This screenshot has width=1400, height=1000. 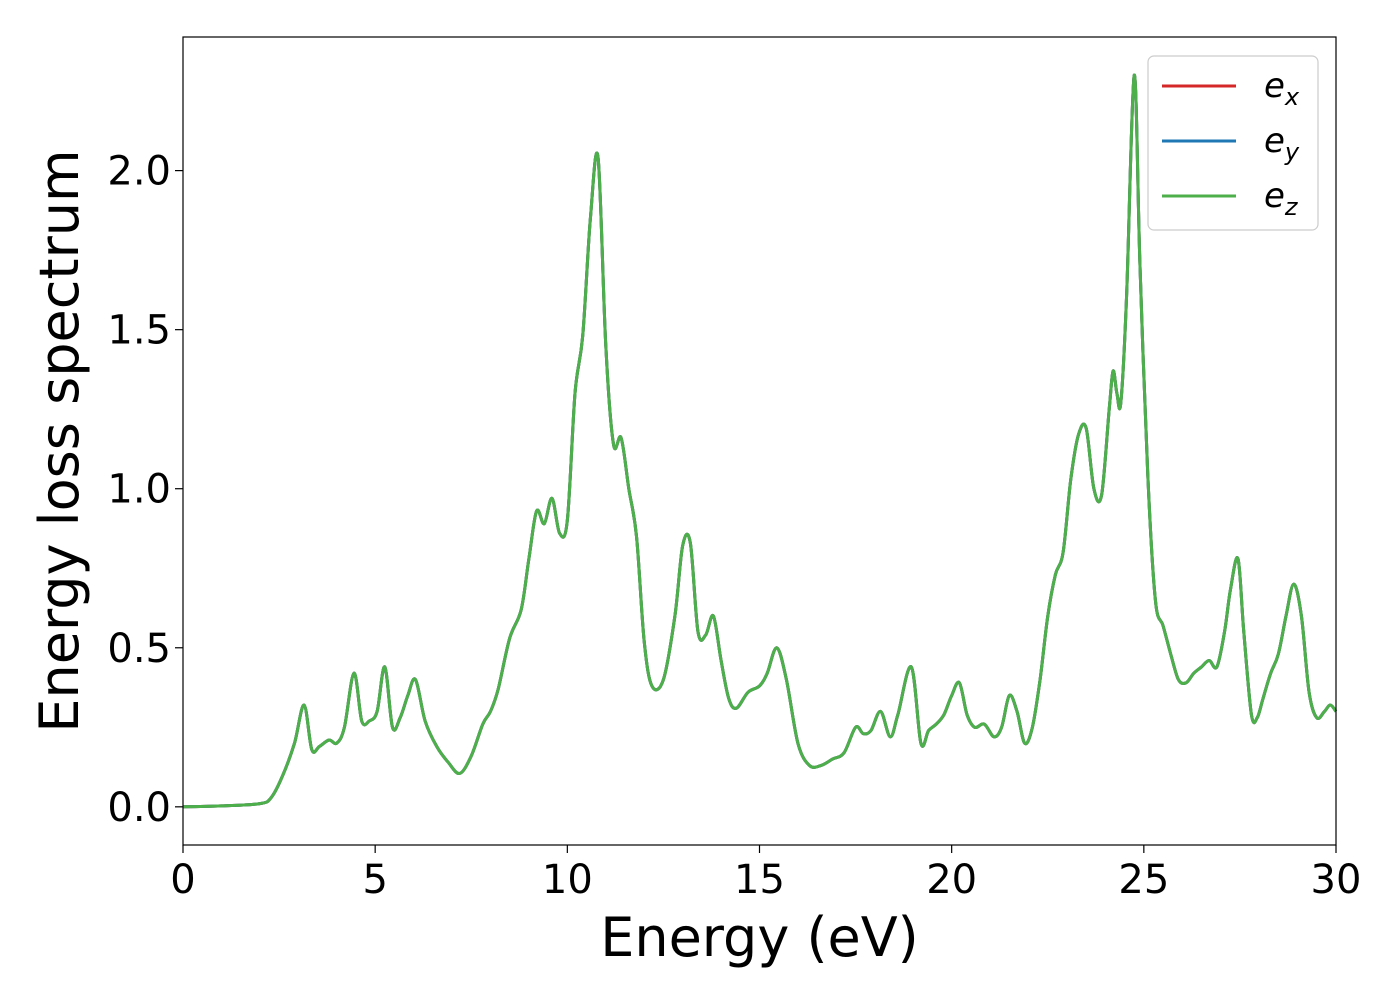 What do you see at coordinates (759, 880) in the screenshot?
I see `x-tick-label: 15` at bounding box center [759, 880].